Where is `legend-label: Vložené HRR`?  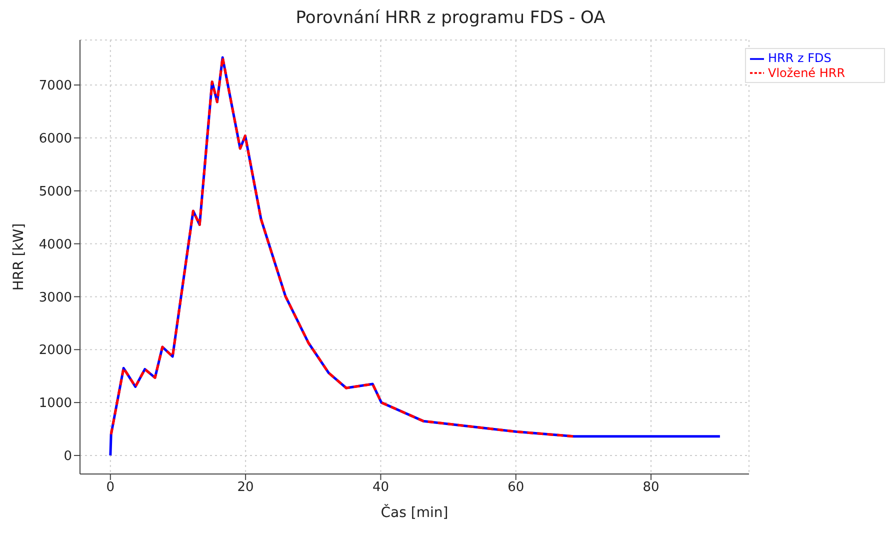
legend-label: Vložené HRR is located at coordinates (807, 73).